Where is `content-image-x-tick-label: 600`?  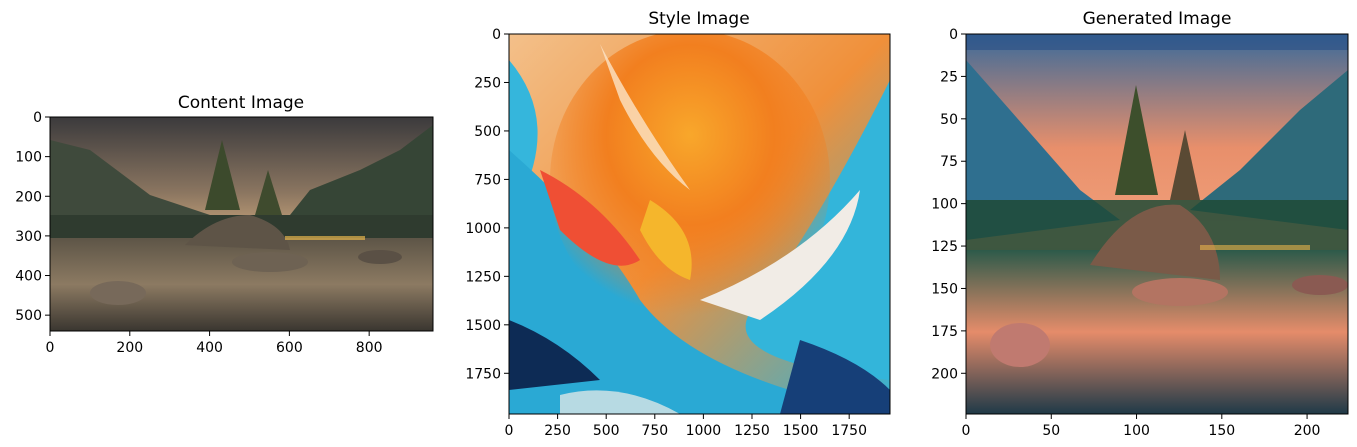 content-image-x-tick-label: 600 is located at coordinates (289, 348).